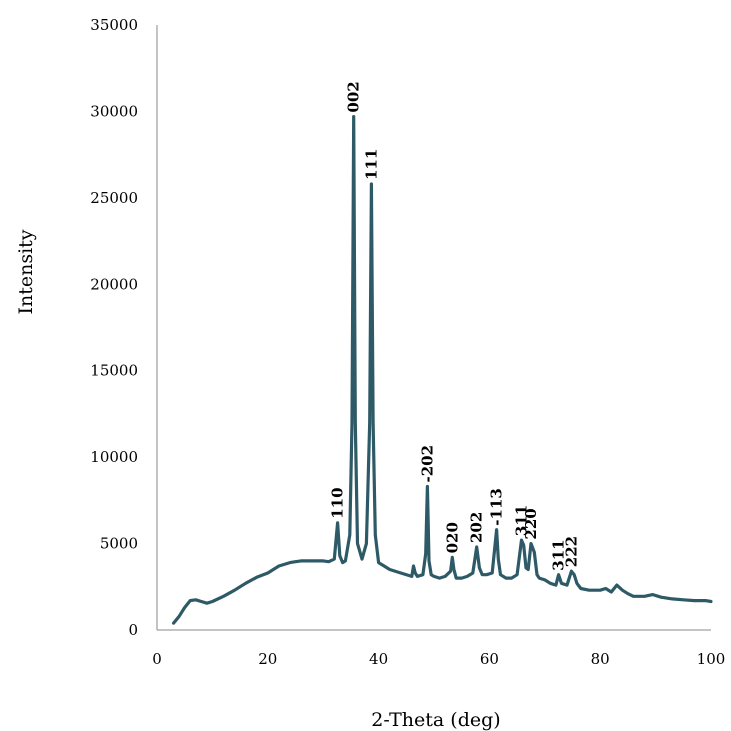 The height and width of the screenshot is (731, 731). I want to click on y-tick-label: 10000, so click(114, 457).